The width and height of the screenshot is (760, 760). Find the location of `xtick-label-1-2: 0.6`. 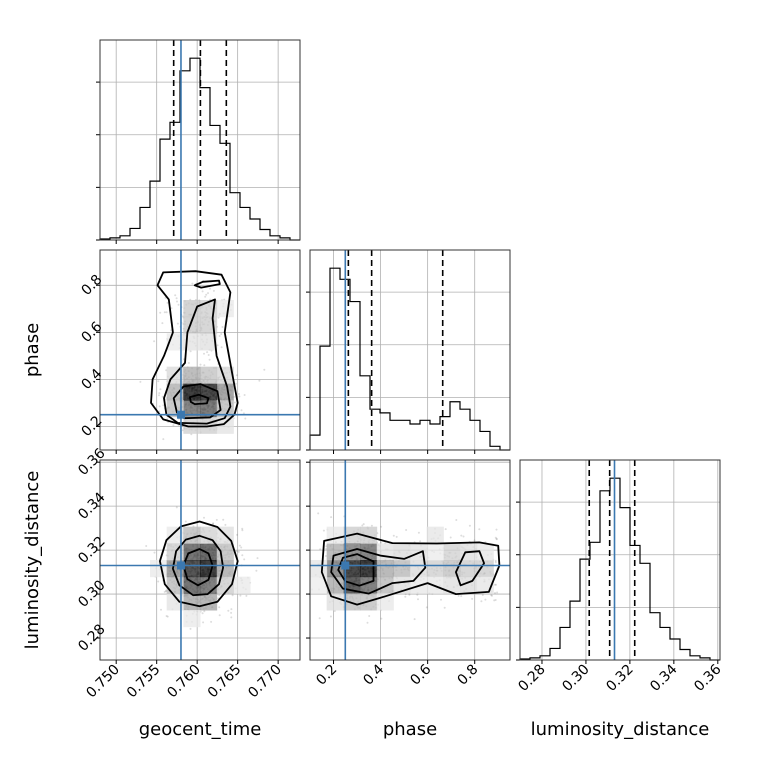

xtick-label-1-2: 0.6 is located at coordinates (420, 674).